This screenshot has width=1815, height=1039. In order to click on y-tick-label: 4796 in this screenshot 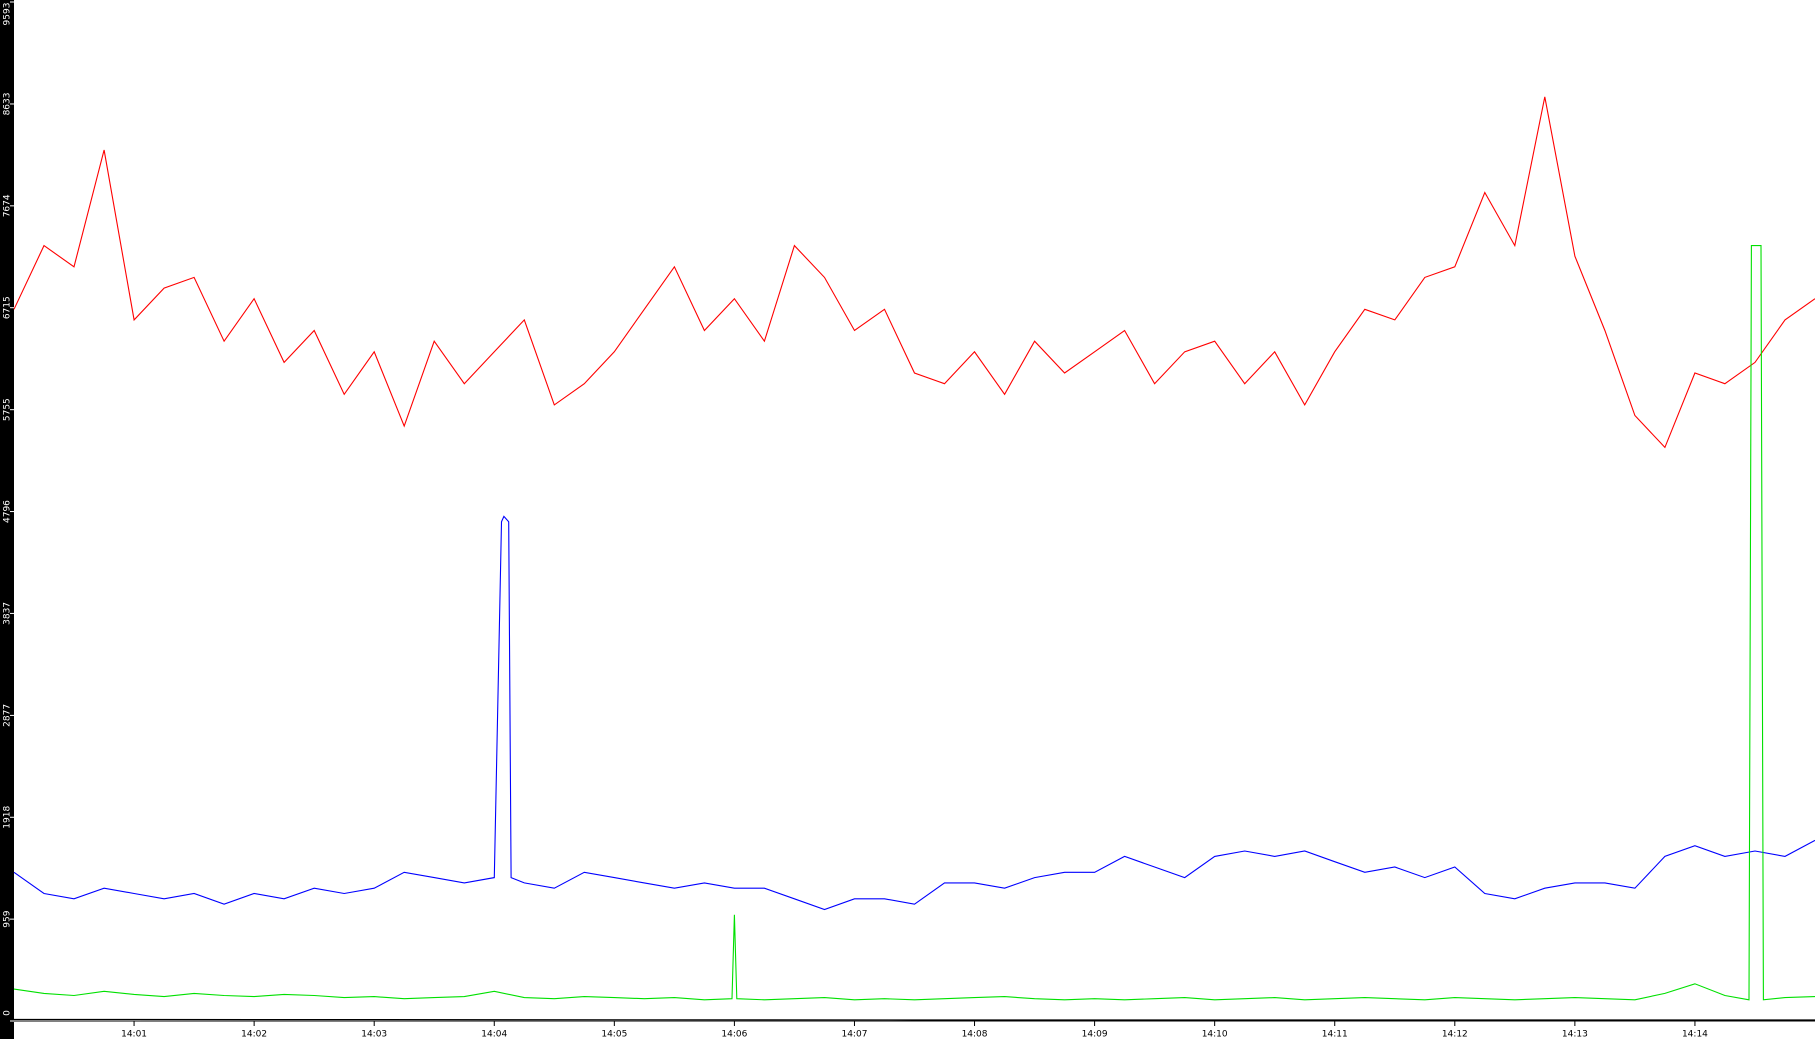, I will do `click(8, 511)`.